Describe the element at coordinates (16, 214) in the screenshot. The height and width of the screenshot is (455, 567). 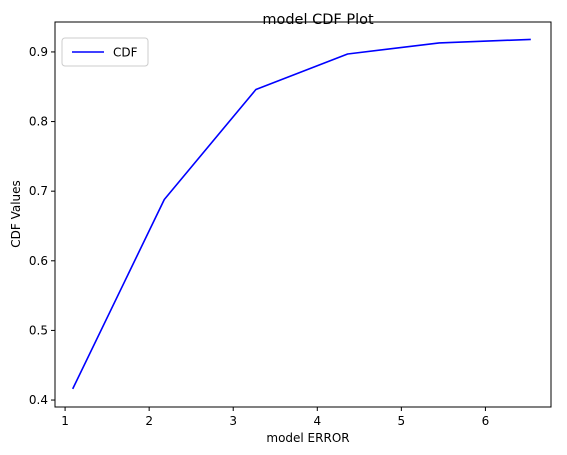
I see `y-axis-label: CDF Values` at that location.